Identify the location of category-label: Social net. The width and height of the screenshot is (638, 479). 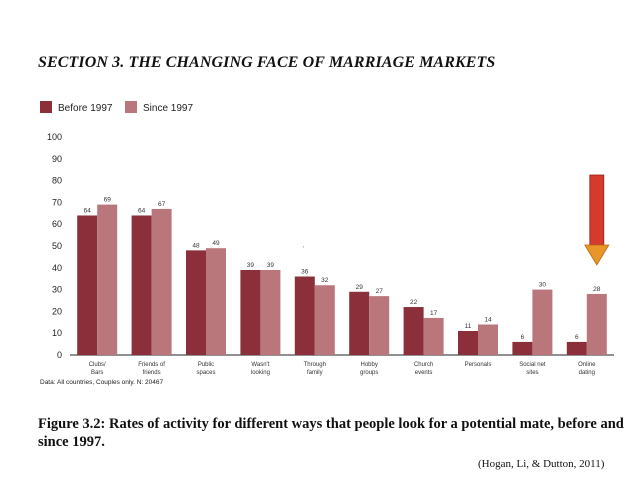
(532, 365).